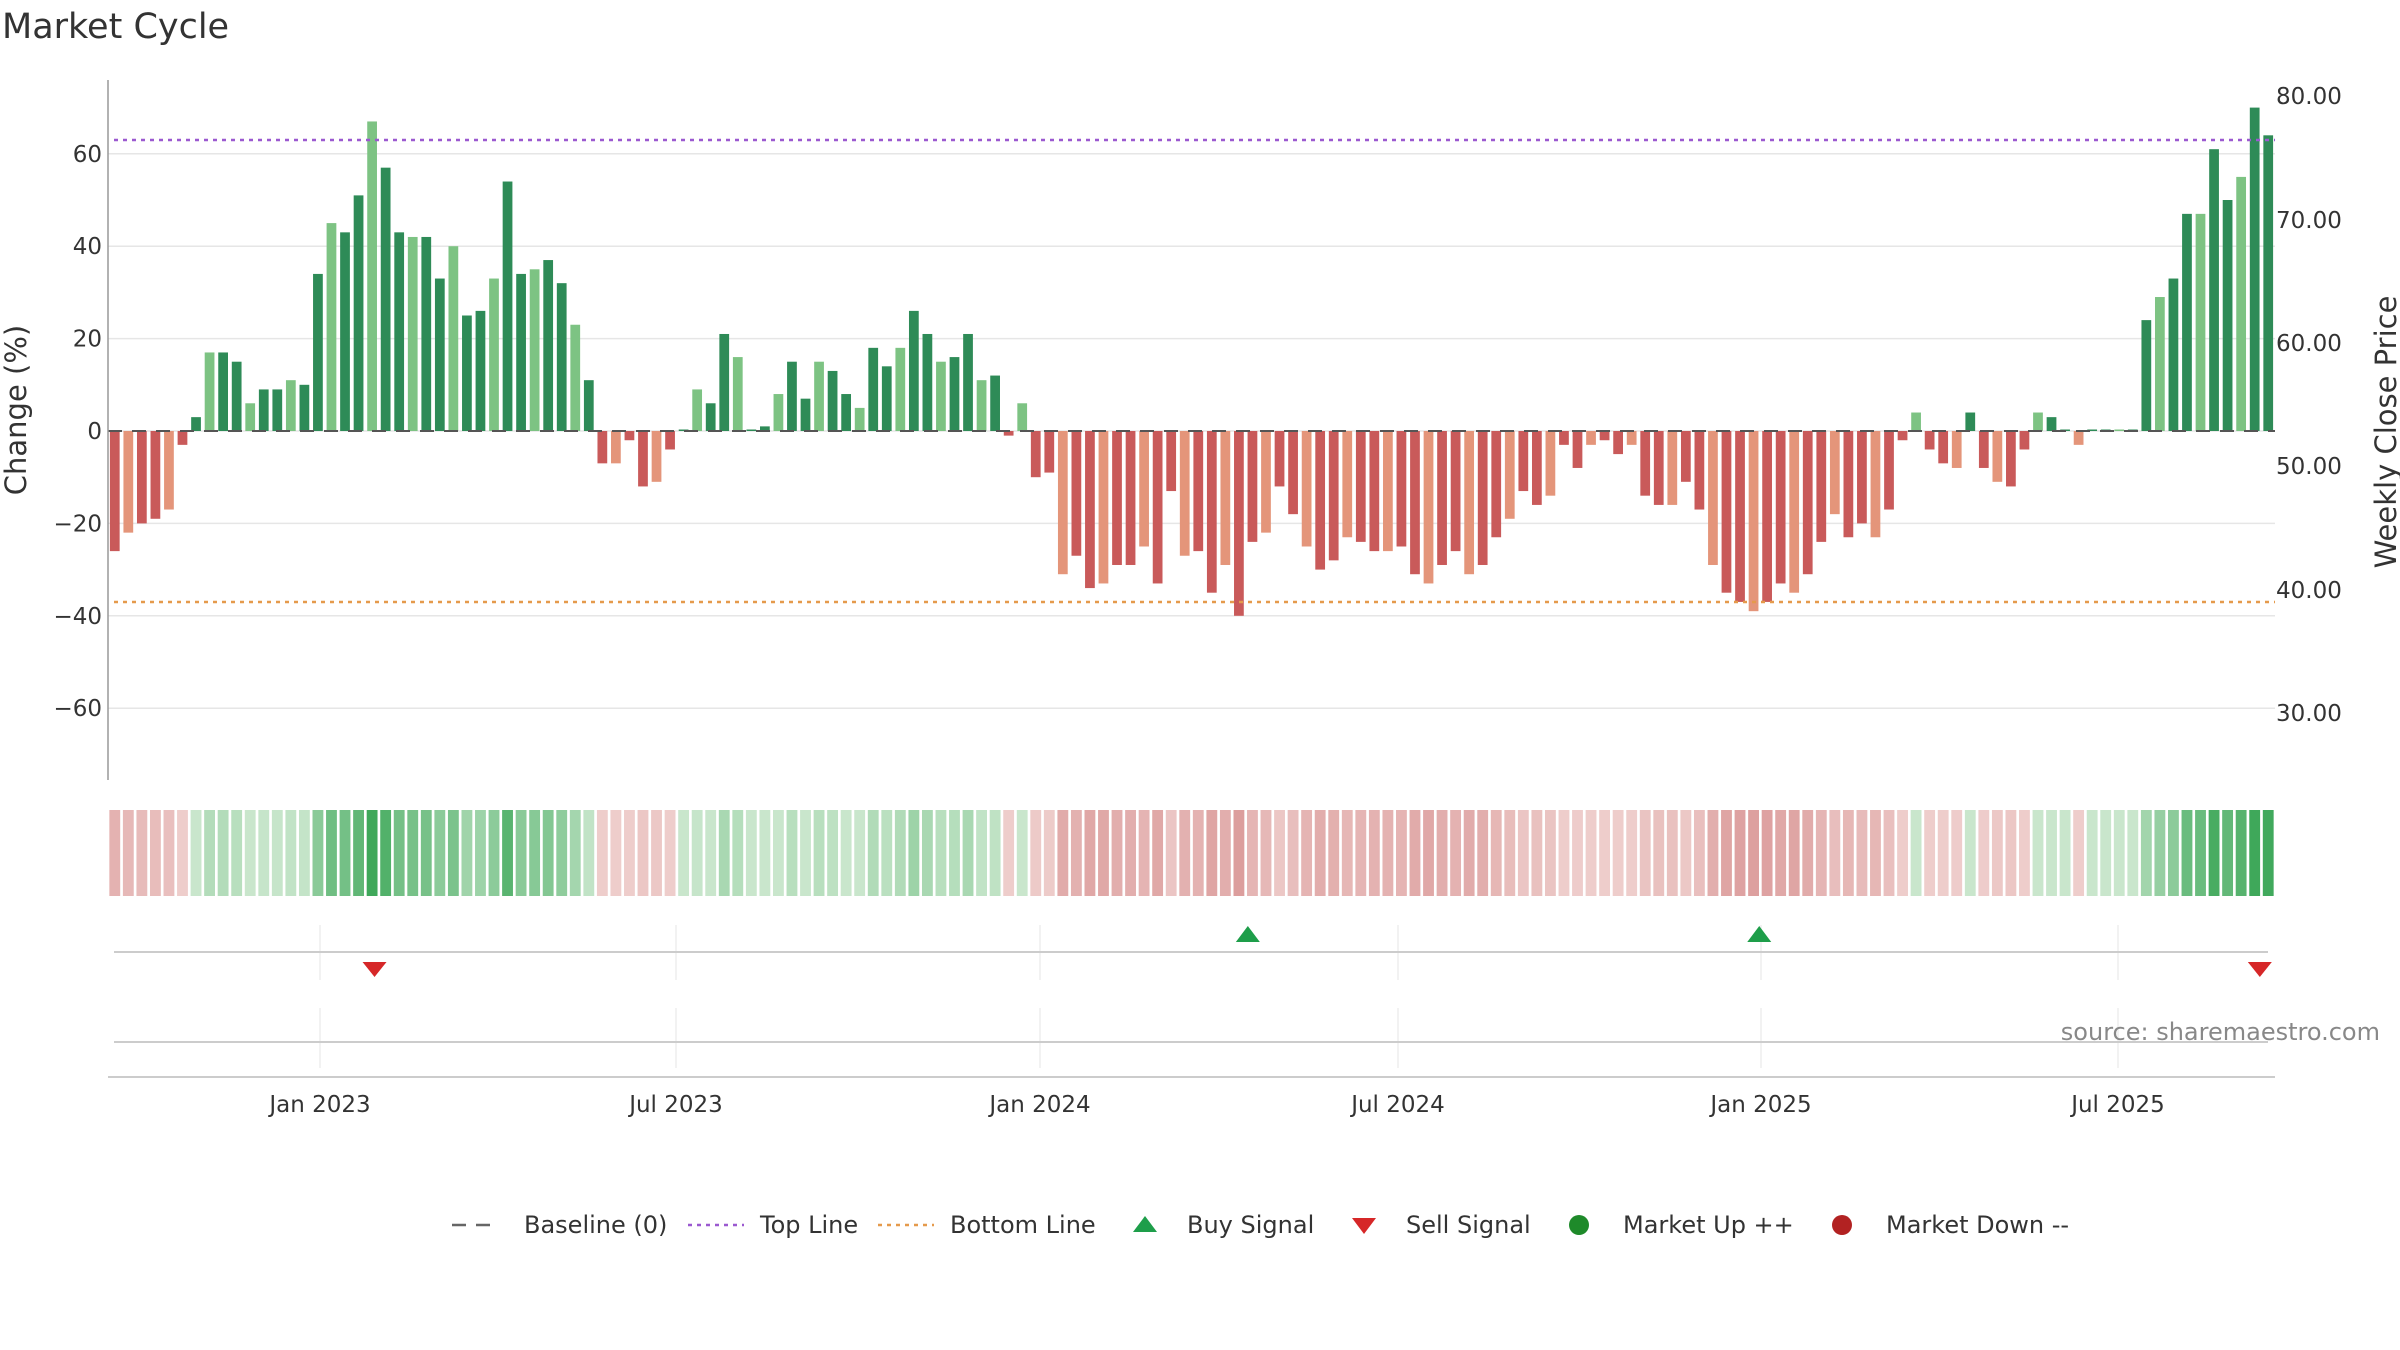 Image resolution: width=2400 pixels, height=1350 pixels. Describe the element at coordinates (16, 410) in the screenshot. I see `left-axis-label: Change (%)` at that location.